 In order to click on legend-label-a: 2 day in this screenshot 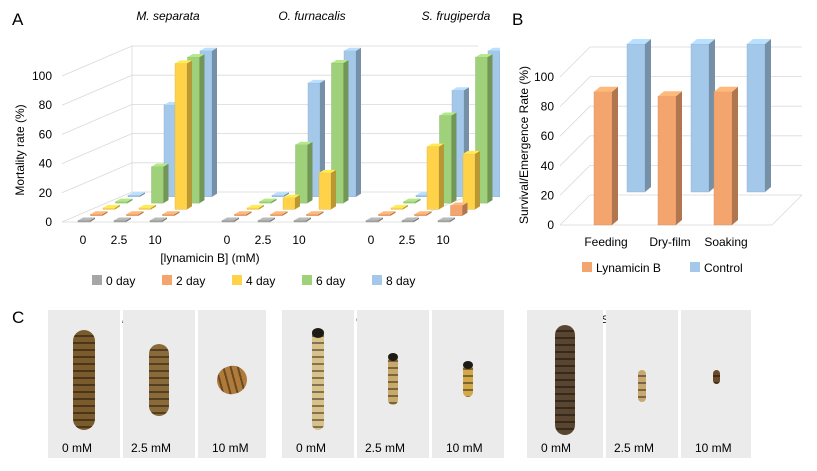, I will do `click(190, 281)`.